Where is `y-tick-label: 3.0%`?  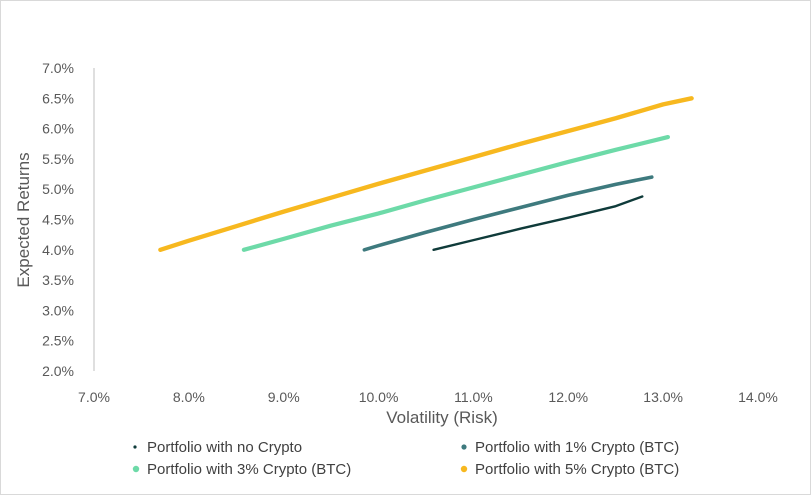 y-tick-label: 3.0% is located at coordinates (58, 310).